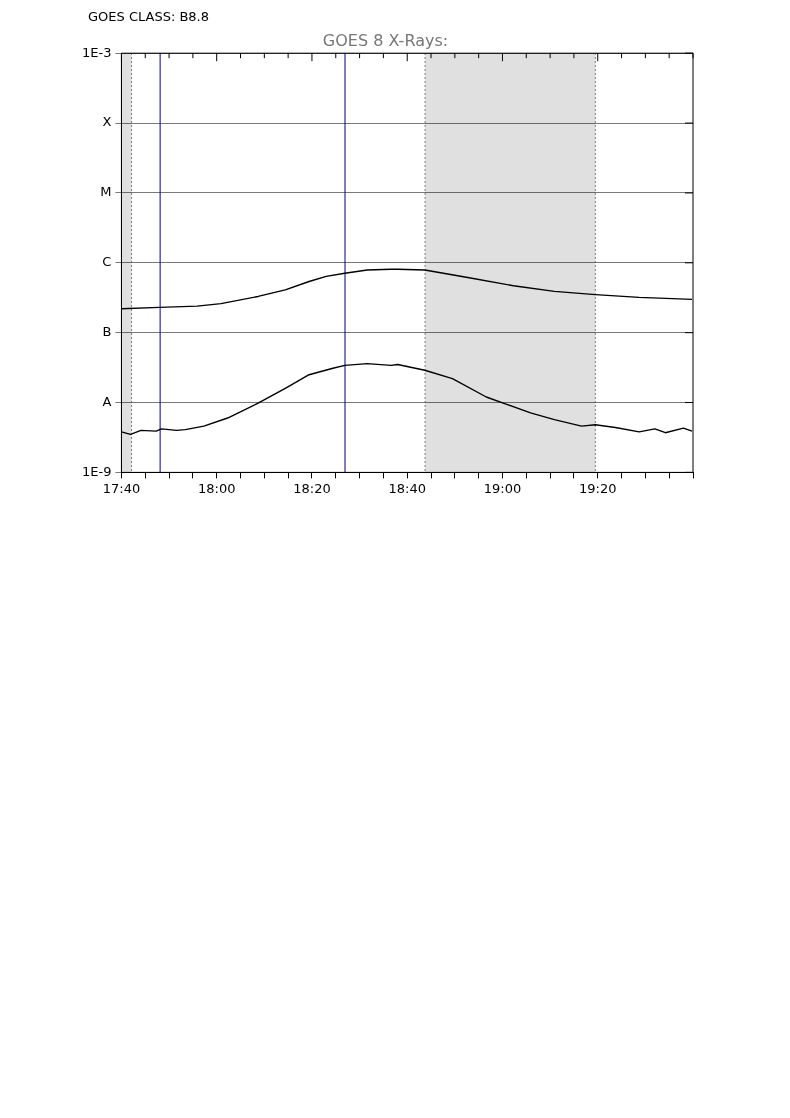  What do you see at coordinates (312, 488) in the screenshot?
I see `x-tick-label: 18:20` at bounding box center [312, 488].